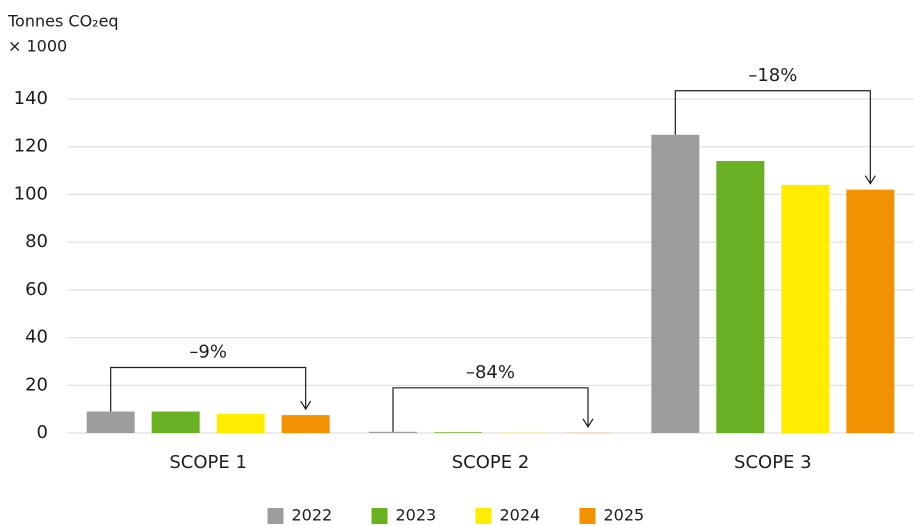 The height and width of the screenshot is (526, 921). What do you see at coordinates (63, 21) in the screenshot?
I see `y-axis-label: Tonnes CO₂eq` at bounding box center [63, 21].